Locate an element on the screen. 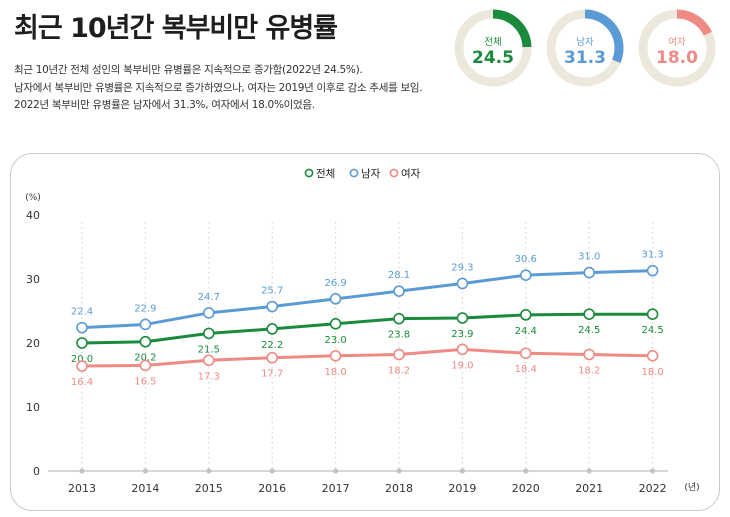 Image resolution: width=730 pixels, height=517 pixels. data-label: 20.0 is located at coordinates (82, 359).